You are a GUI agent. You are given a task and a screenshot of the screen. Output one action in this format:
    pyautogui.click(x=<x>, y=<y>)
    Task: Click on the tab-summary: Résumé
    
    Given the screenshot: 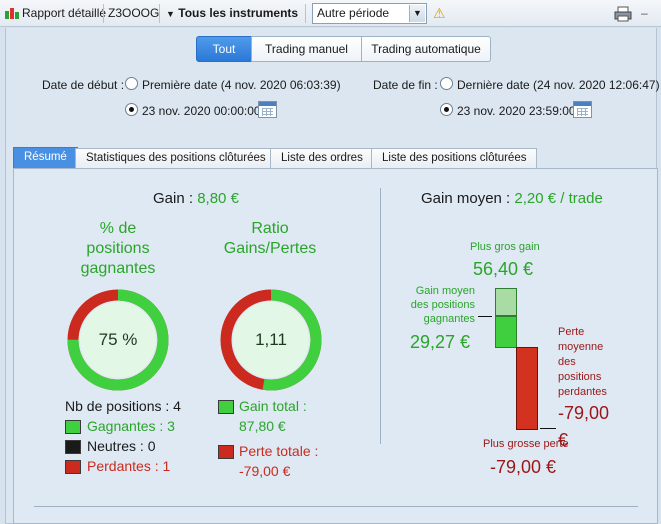 What is the action you would take?
    pyautogui.click(x=45, y=157)
    